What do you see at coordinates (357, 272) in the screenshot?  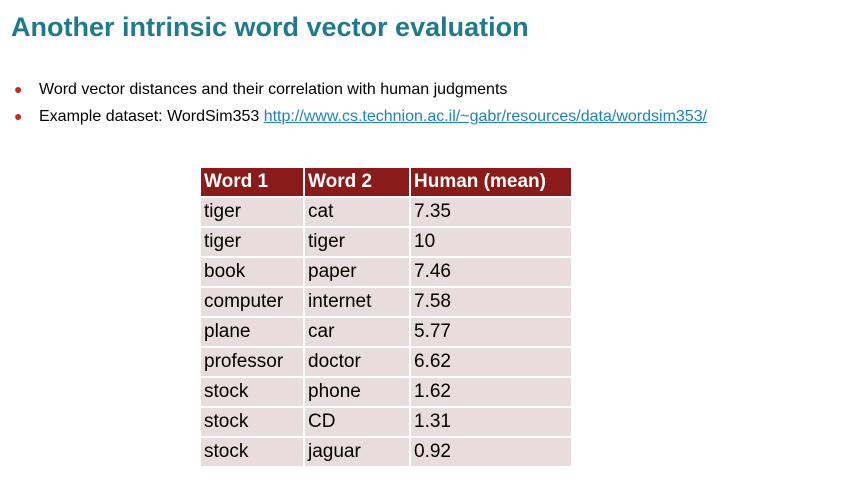 I see `table-cell: paper` at bounding box center [357, 272].